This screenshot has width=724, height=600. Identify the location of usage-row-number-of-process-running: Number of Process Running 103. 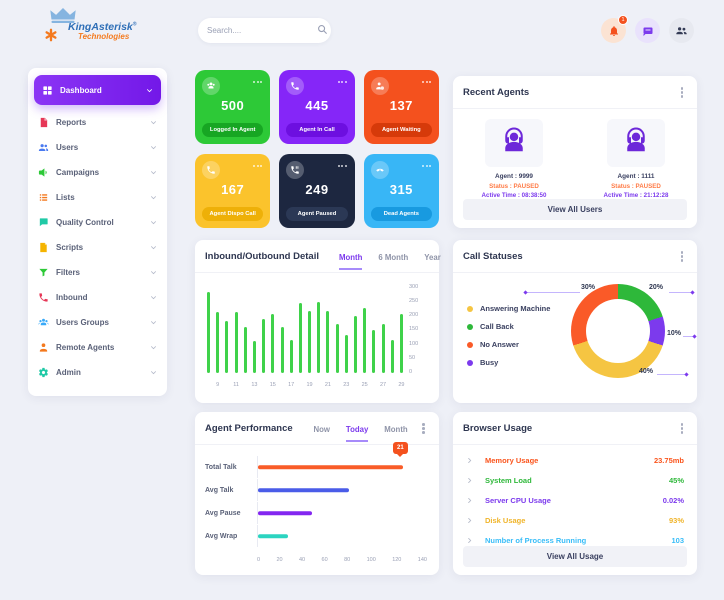
(575, 541).